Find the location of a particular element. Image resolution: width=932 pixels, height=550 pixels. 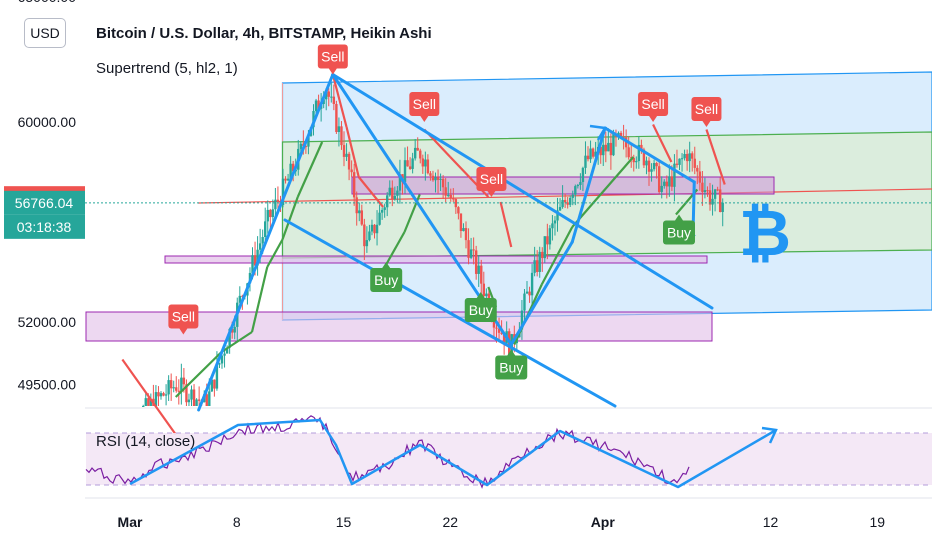

time-tick-label: 22 is located at coordinates (450, 522).